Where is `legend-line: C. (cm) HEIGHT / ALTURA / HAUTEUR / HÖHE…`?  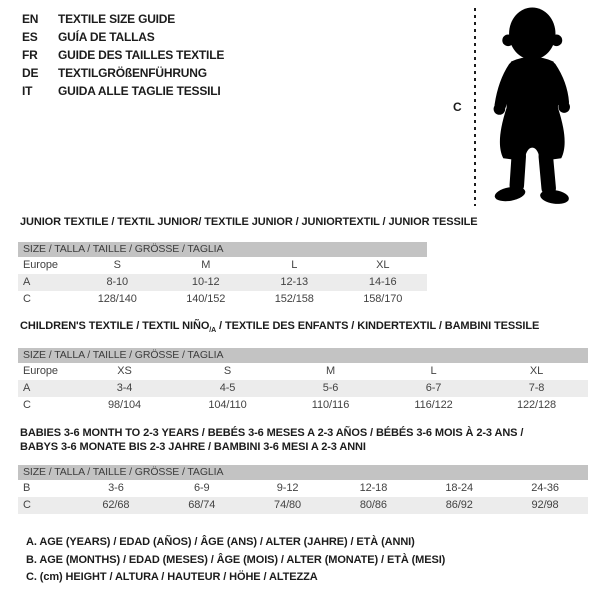
legend-line: C. (cm) HEIGHT / ALTURA / HAUTEUR / HÖHE… is located at coordinates (172, 577).